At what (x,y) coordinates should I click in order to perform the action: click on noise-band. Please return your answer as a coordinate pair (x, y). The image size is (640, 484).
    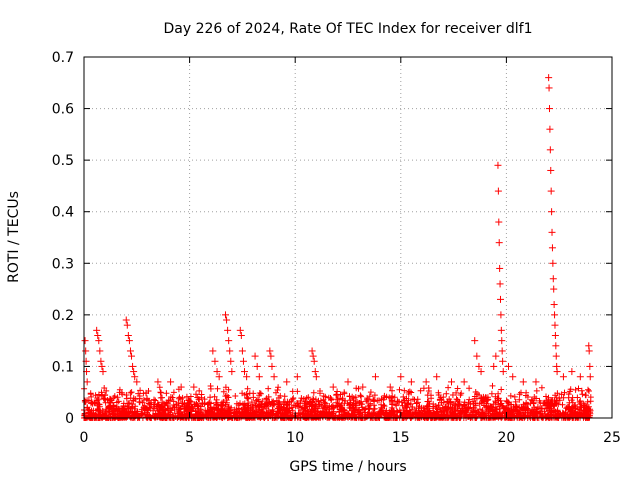
    Looking at the image, I should click on (337, 401).